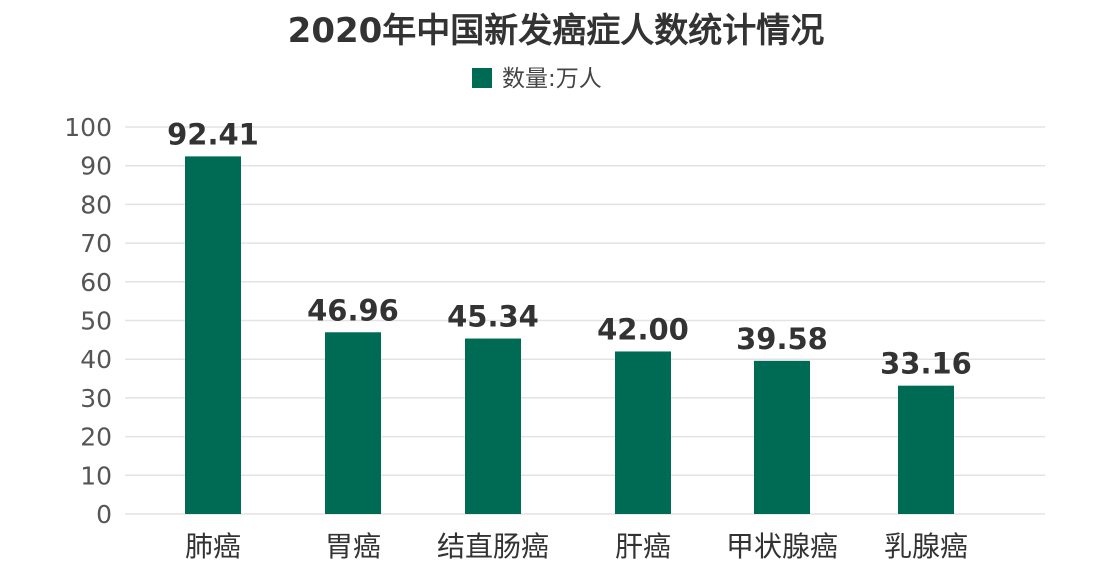 The width and height of the screenshot is (1109, 578). What do you see at coordinates (926, 364) in the screenshot?
I see `data-label: 33.16` at bounding box center [926, 364].